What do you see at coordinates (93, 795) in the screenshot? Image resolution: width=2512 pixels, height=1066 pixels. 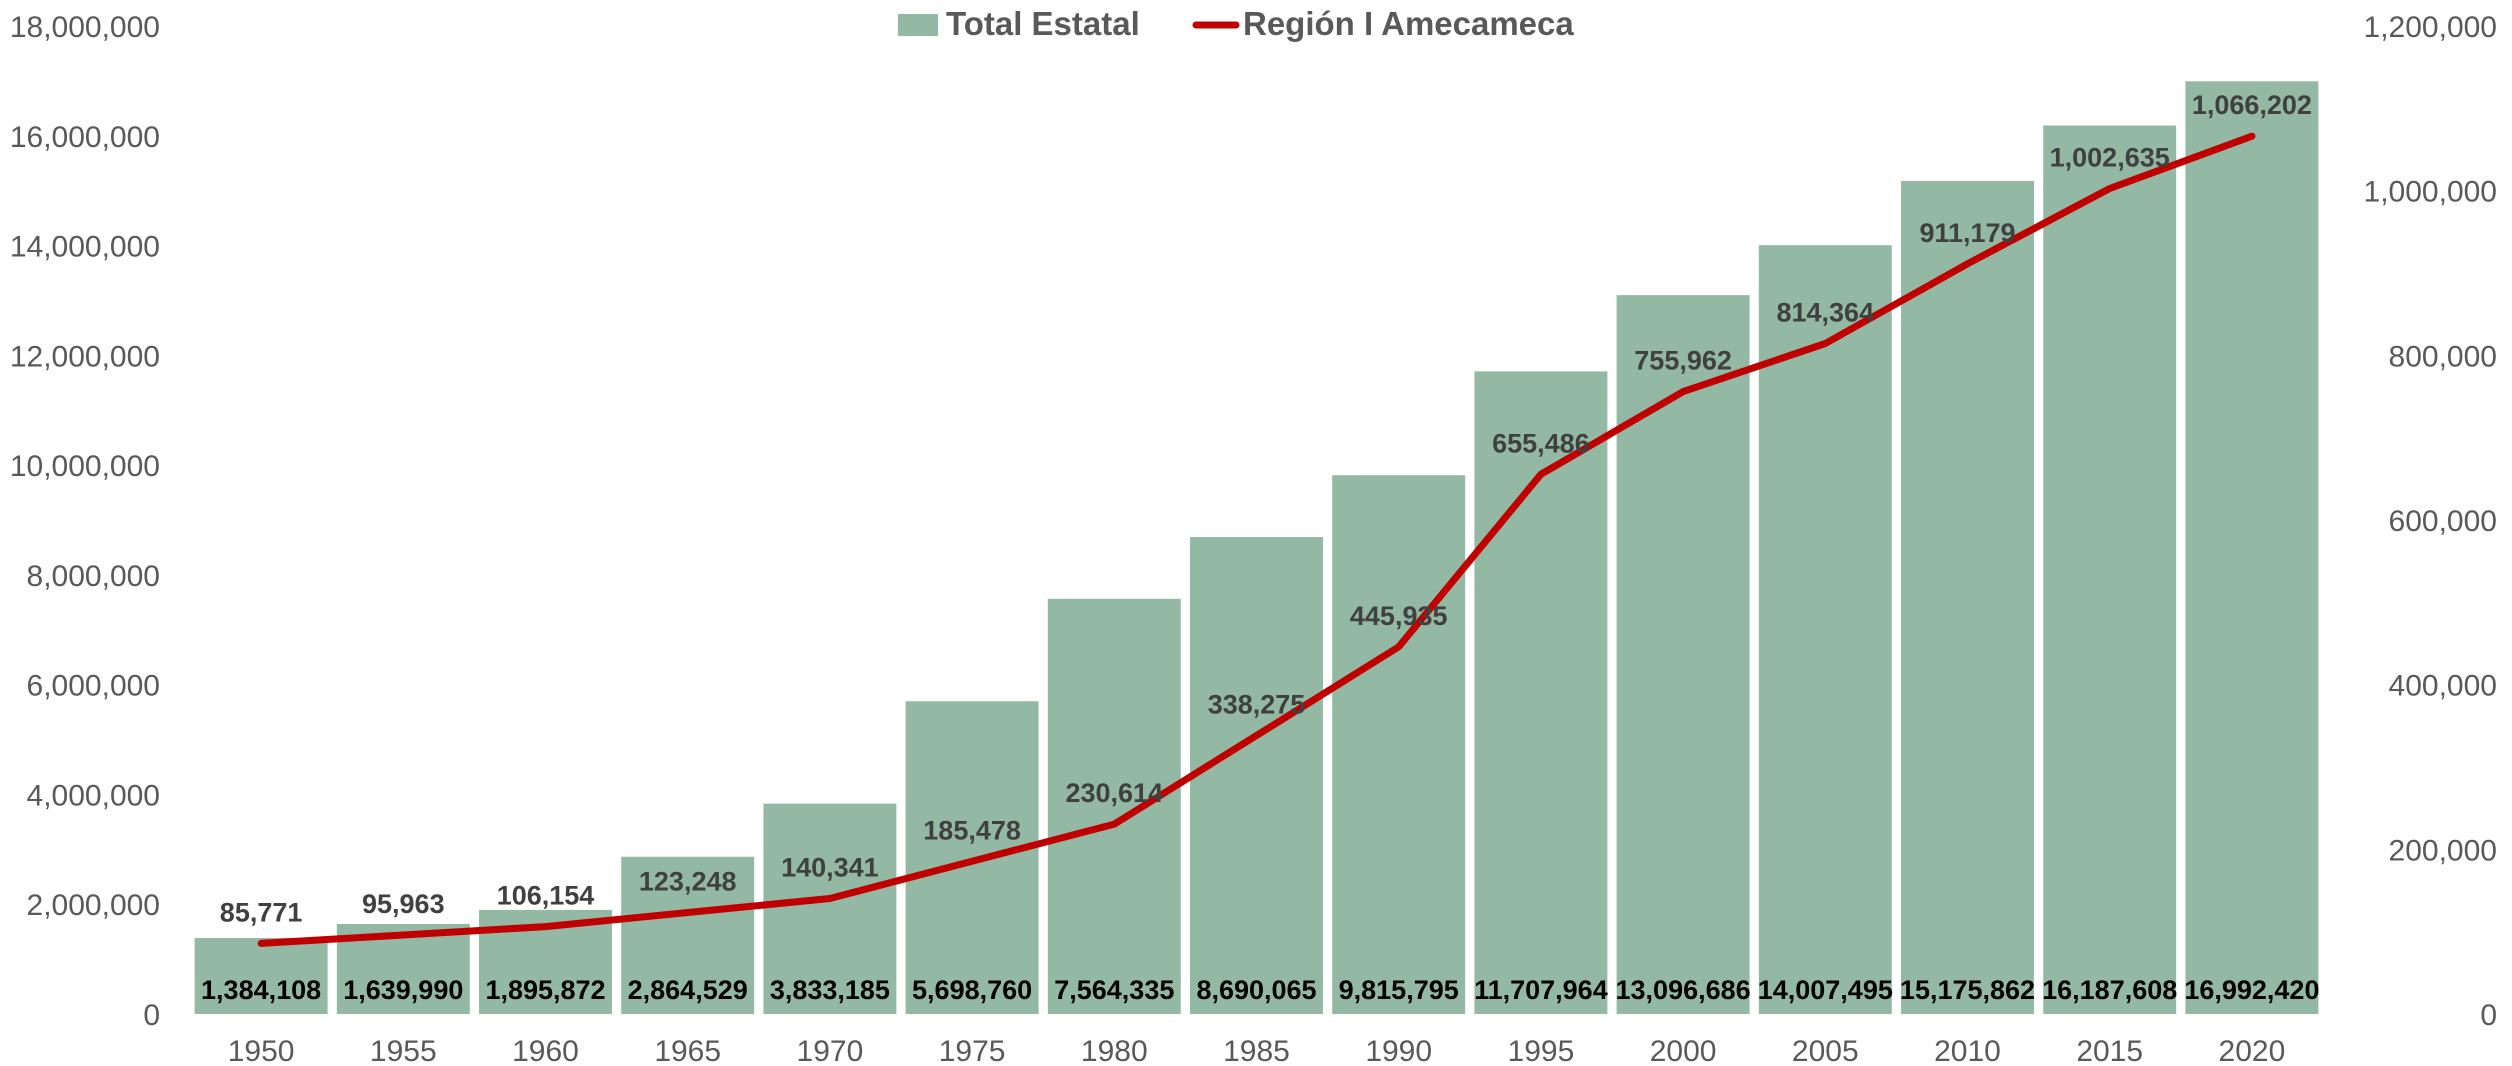 I see `left-axis-tick-label: 4,000,000` at bounding box center [93, 795].